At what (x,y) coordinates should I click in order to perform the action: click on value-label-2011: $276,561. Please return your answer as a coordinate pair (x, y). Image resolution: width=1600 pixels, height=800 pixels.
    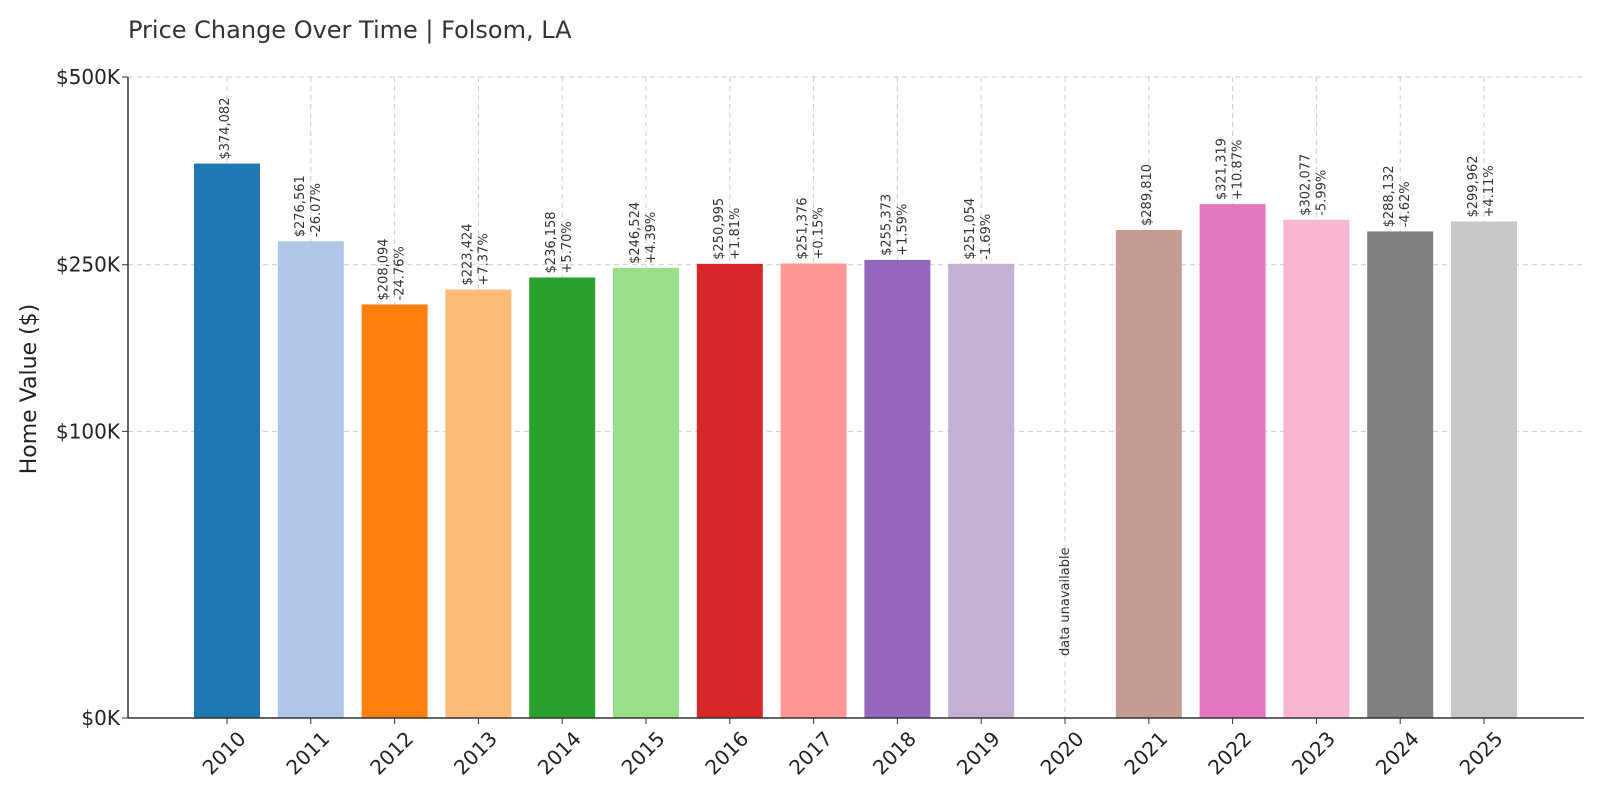
    Looking at the image, I should click on (300, 206).